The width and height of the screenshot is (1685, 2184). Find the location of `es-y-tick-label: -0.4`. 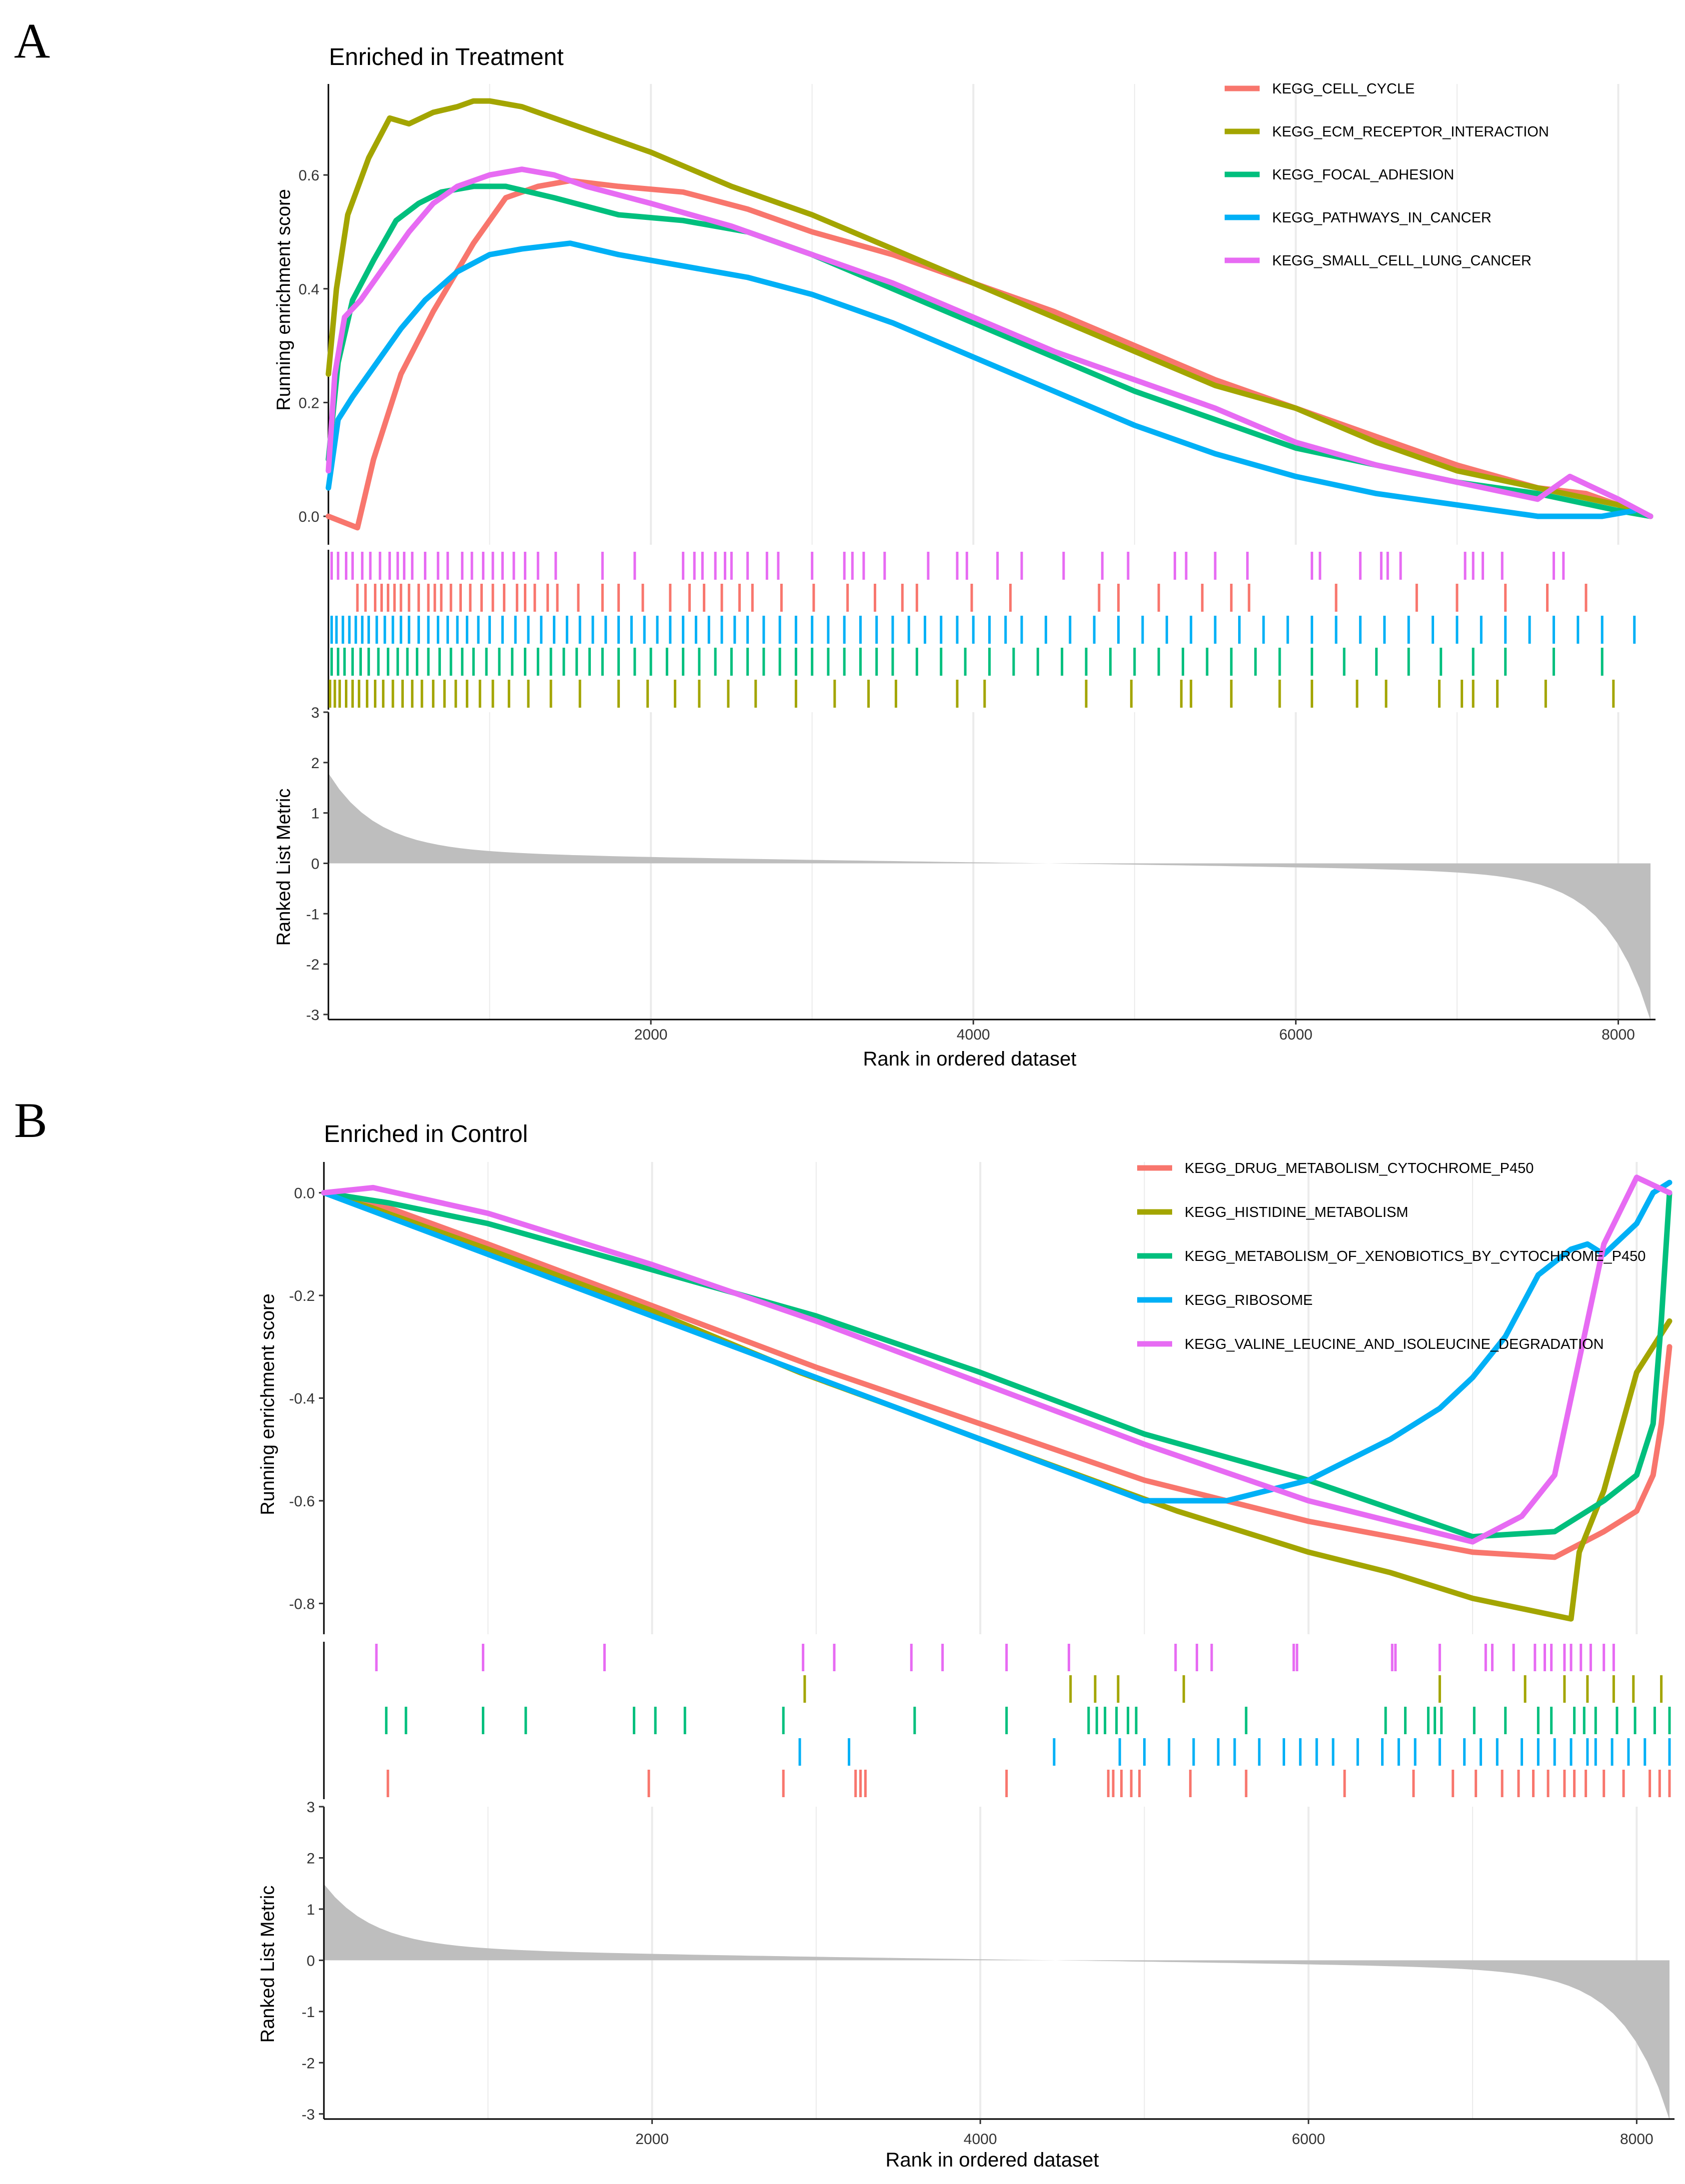

es-y-tick-label: -0.4 is located at coordinates (302, 1399).